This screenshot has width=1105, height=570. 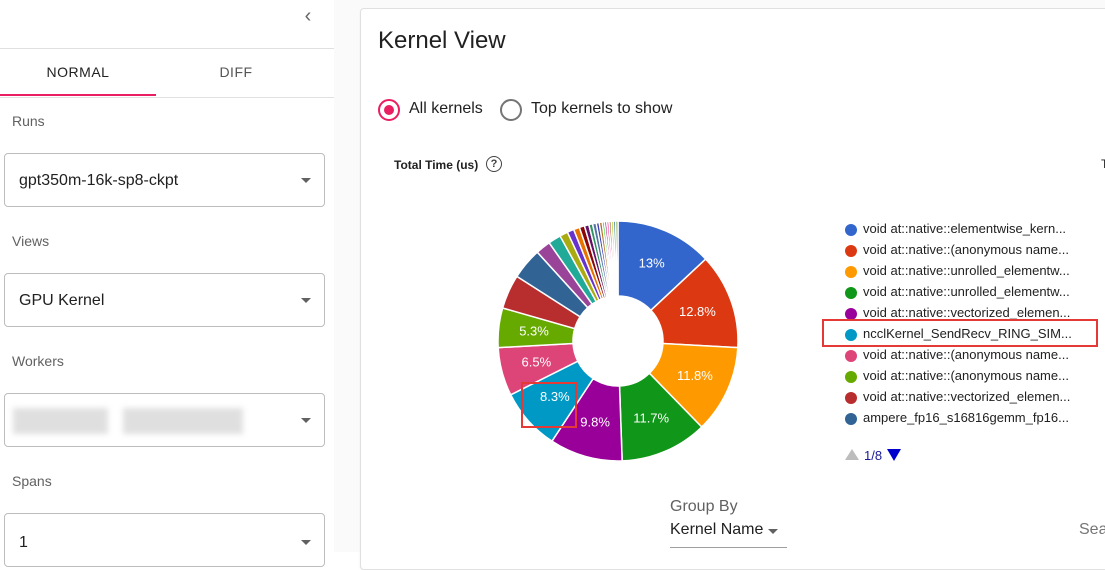 I want to click on legend-page-indicator: 1/8, so click(x=873, y=455).